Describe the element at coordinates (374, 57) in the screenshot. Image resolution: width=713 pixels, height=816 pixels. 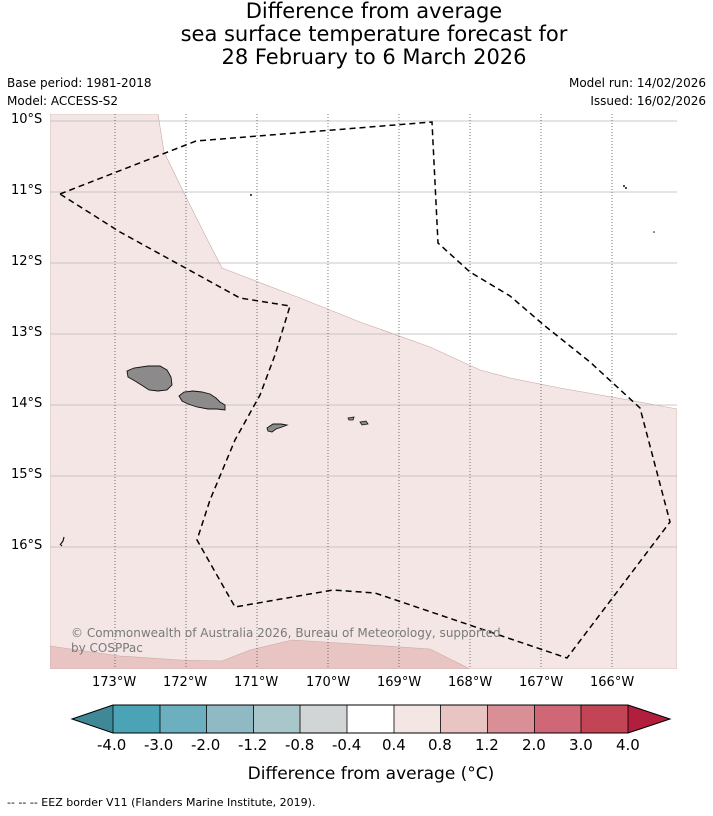
I see `title-line-3: 28 February to 6 March 2026` at that location.